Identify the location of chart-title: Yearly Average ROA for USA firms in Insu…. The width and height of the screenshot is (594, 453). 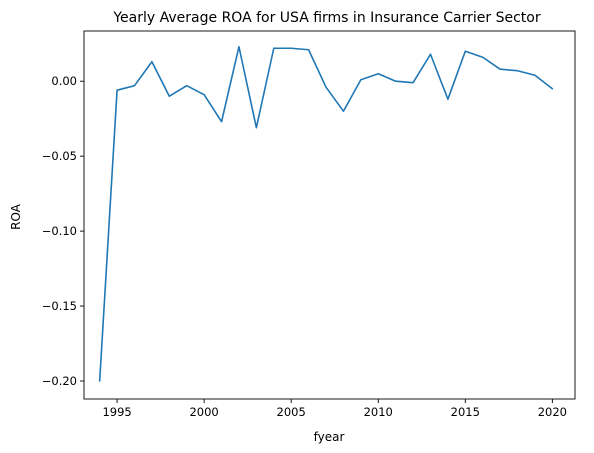
(326, 18).